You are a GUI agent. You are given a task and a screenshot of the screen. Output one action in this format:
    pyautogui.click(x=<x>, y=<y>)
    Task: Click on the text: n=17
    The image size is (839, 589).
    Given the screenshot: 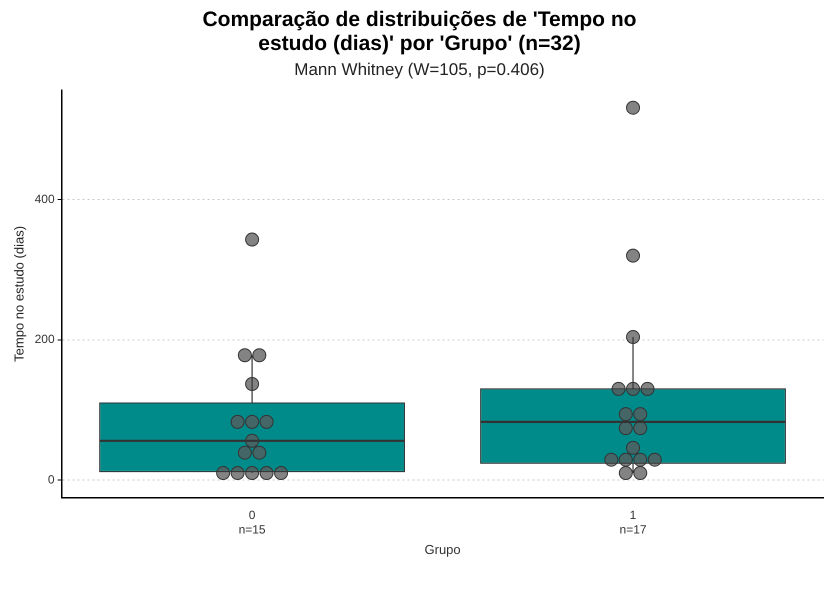 What is the action you would take?
    pyautogui.click(x=633, y=529)
    